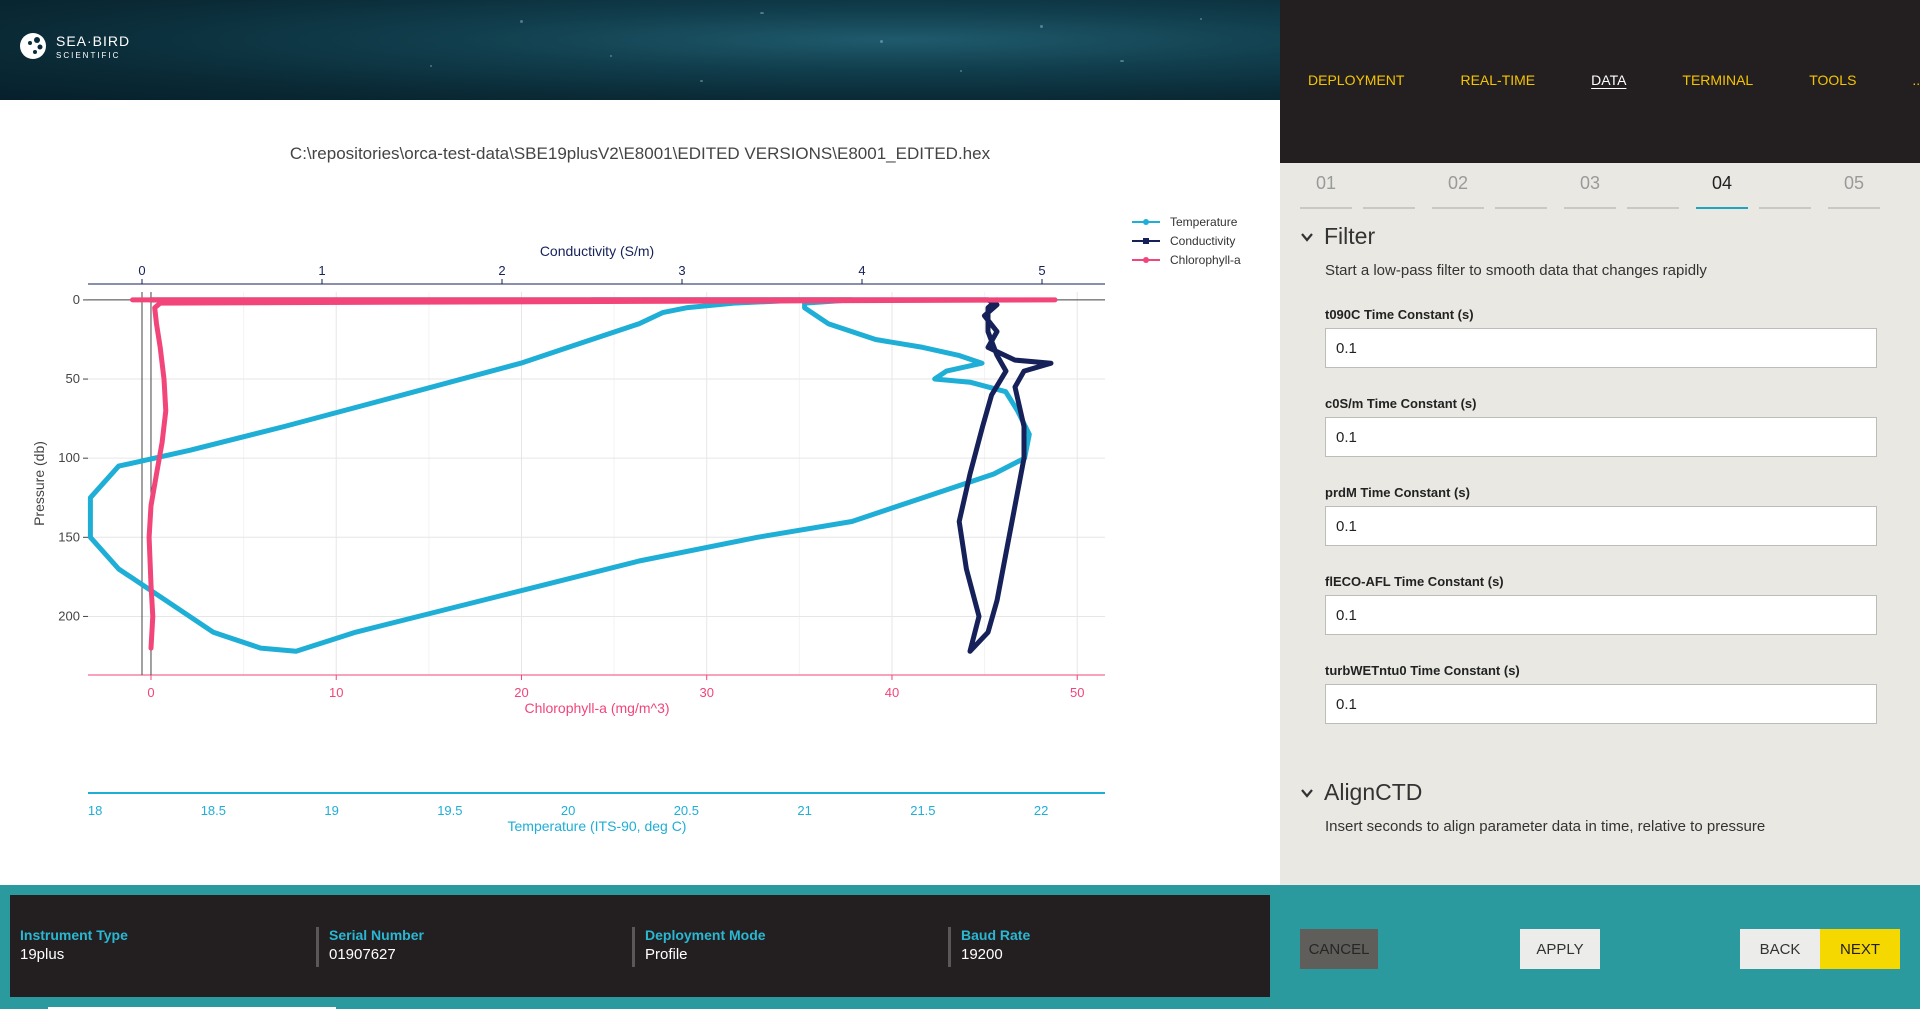  I want to click on legend-label: Conductivity, so click(1202, 241).